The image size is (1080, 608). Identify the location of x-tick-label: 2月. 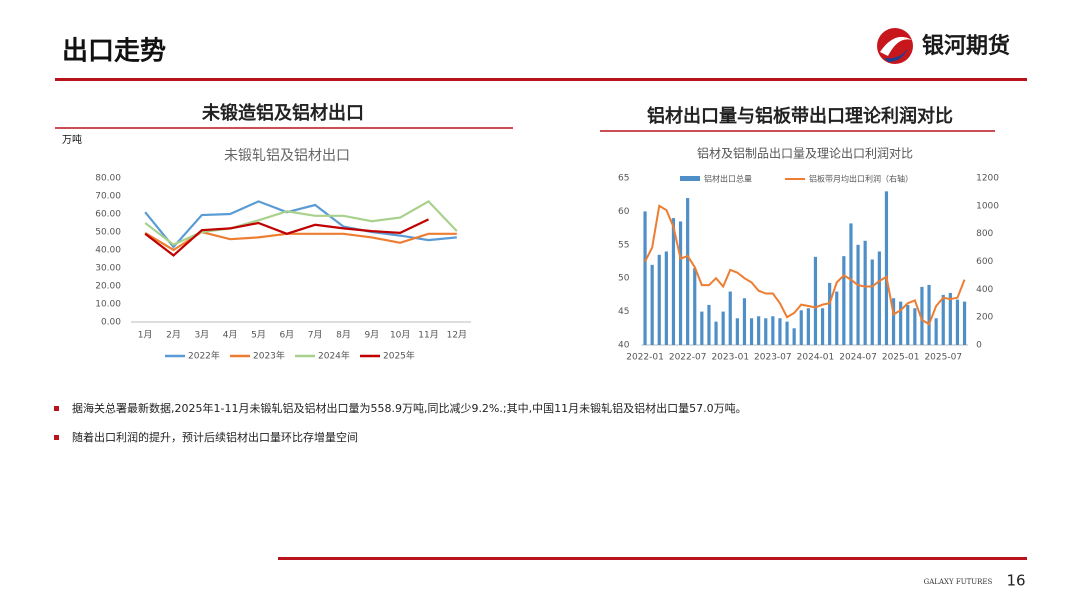
(173, 335).